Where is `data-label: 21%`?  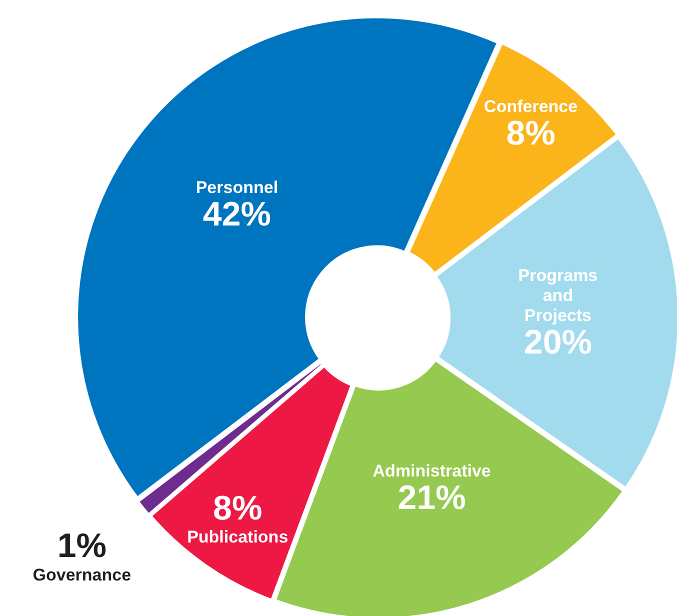
data-label: 21% is located at coordinates (432, 498).